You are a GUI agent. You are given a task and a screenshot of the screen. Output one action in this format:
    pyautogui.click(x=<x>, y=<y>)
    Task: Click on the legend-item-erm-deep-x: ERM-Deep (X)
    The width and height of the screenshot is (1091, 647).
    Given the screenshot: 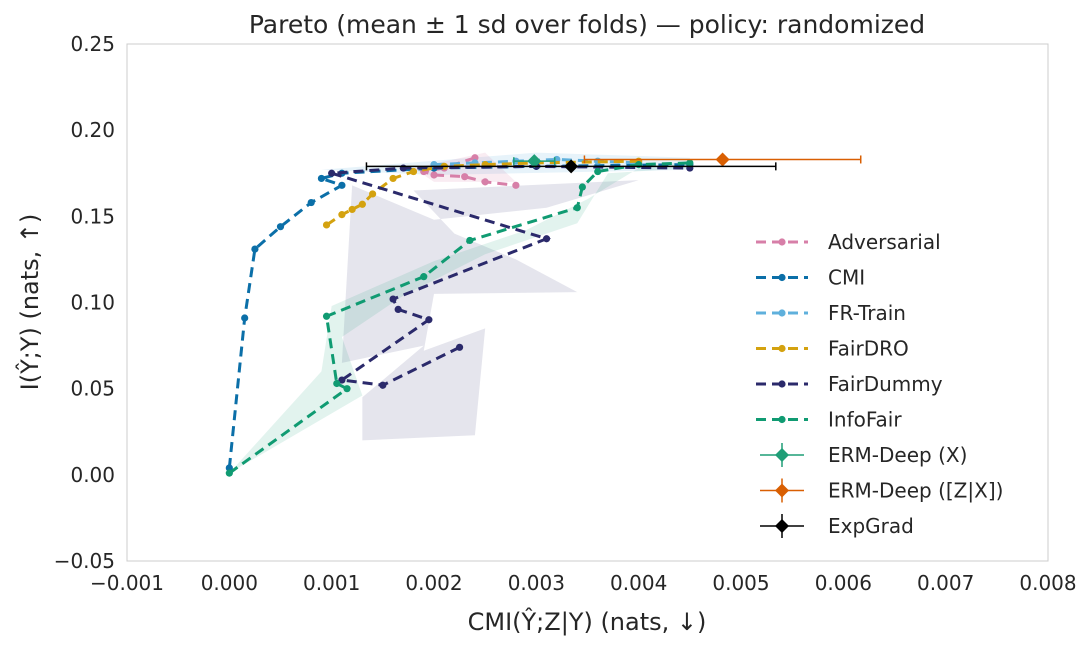 What is the action you would take?
    pyautogui.click(x=863, y=455)
    